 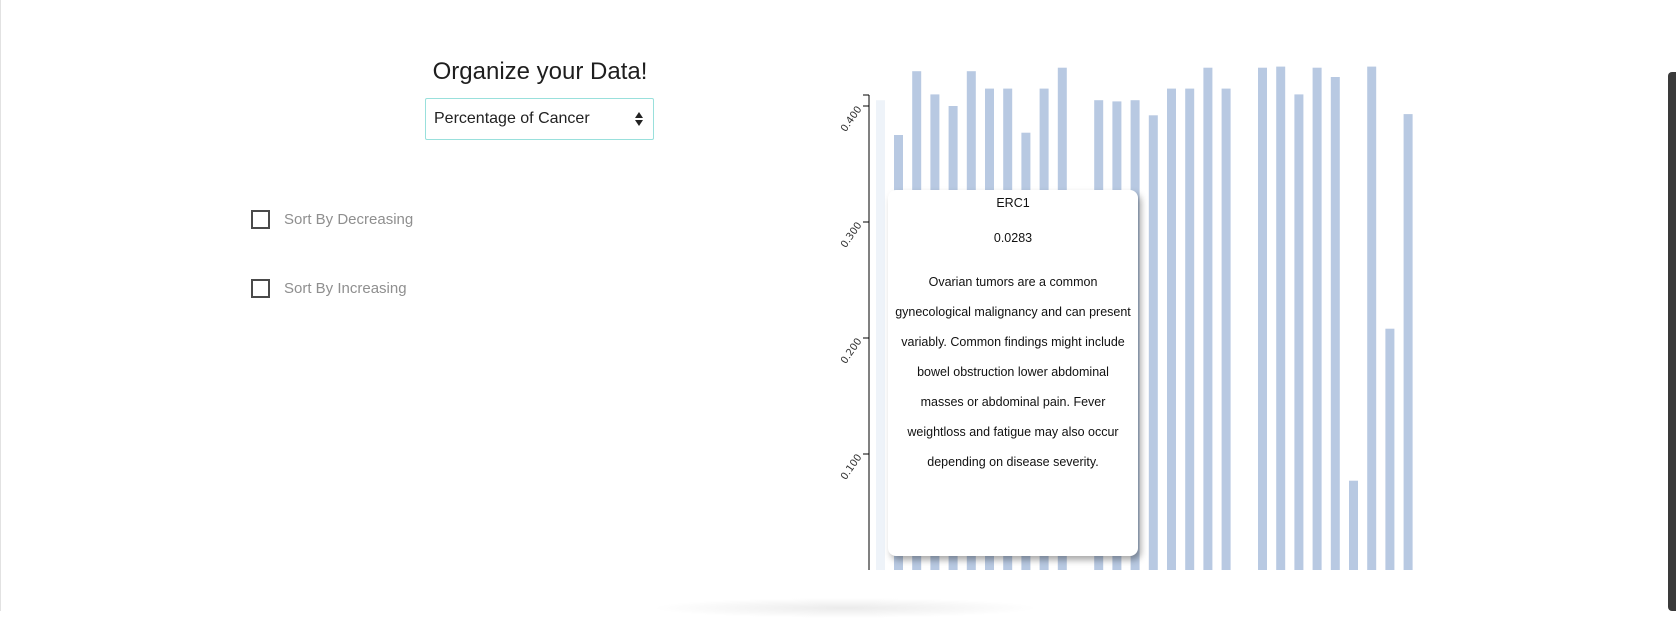 What do you see at coordinates (851, 351) in the screenshot?
I see `y-tick-label-1: 0.200` at bounding box center [851, 351].